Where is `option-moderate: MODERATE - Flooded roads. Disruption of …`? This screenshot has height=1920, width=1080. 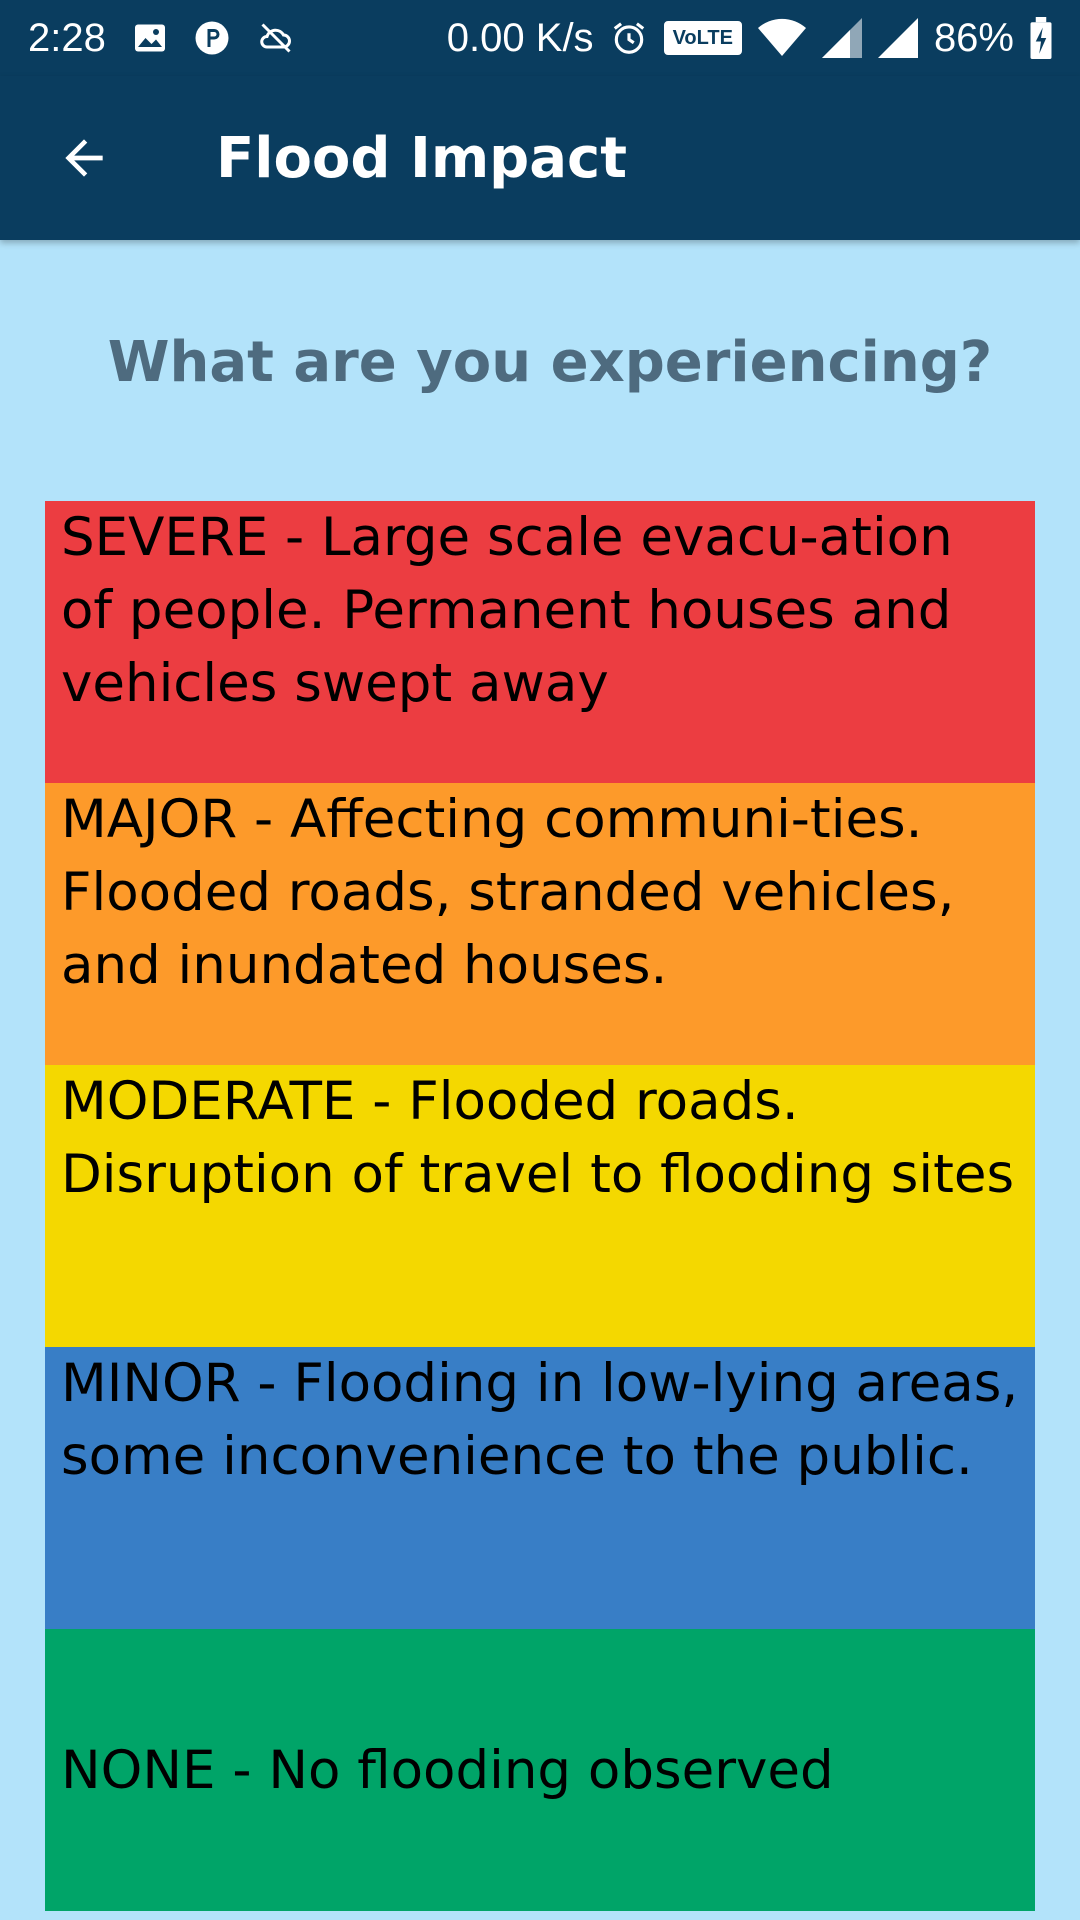
option-moderate: MODERATE - Flooded roads. Disruption of … is located at coordinates (540, 1206).